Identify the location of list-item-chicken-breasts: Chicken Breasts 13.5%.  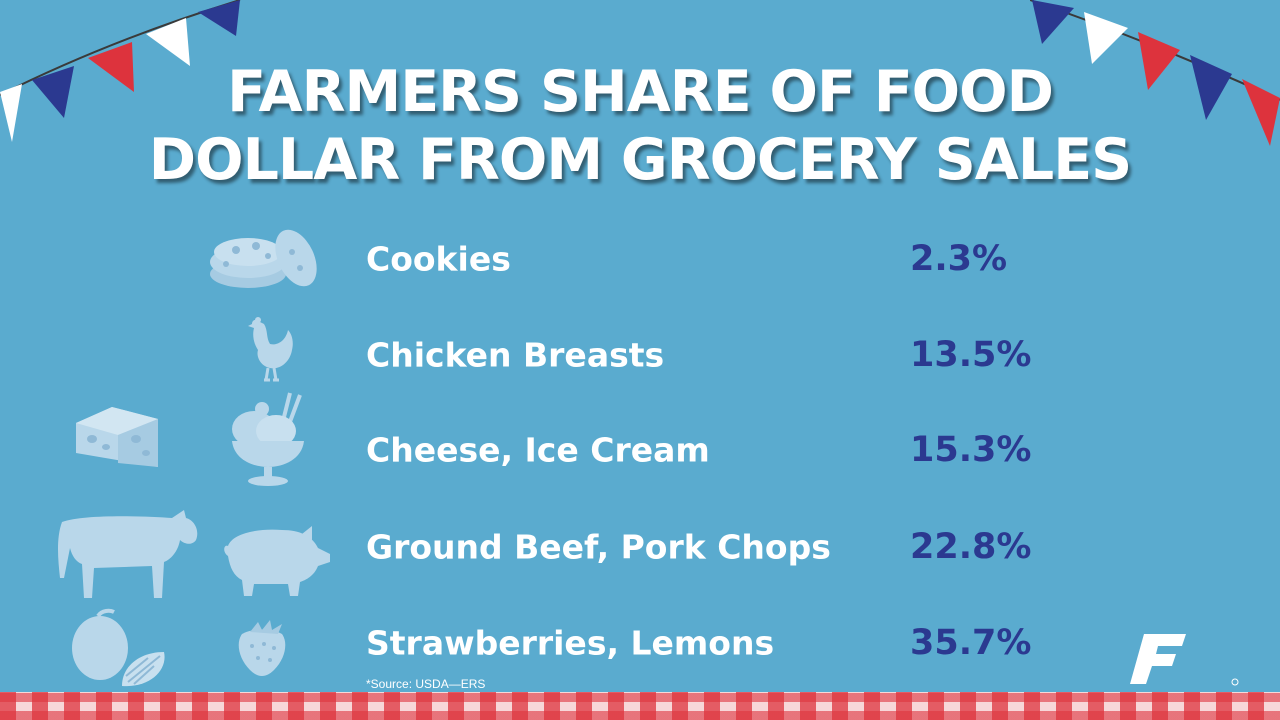
(640, 355).